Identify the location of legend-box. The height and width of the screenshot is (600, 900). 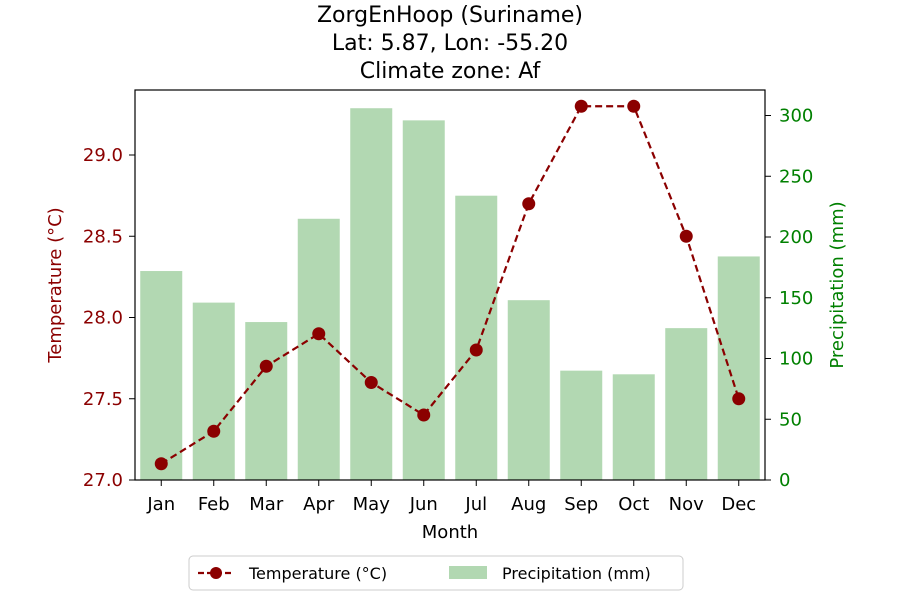
(436, 573).